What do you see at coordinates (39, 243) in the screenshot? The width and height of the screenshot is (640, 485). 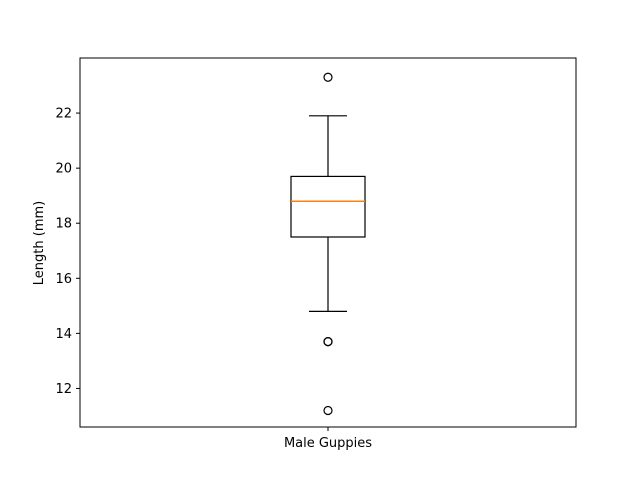 I see `y-axis-label: Length (mm)` at bounding box center [39, 243].